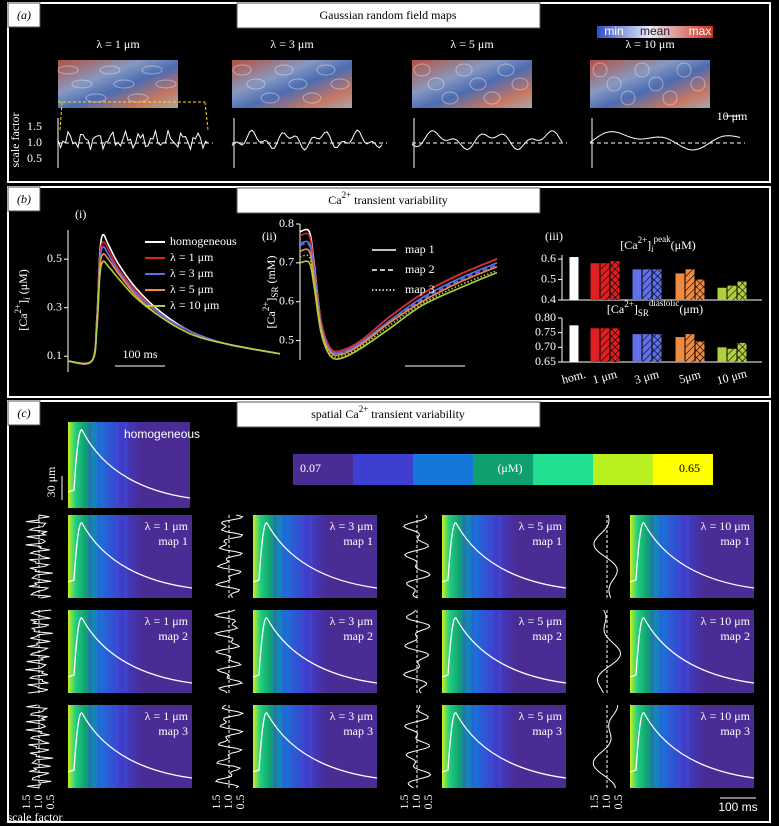 The width and height of the screenshot is (779, 826). What do you see at coordinates (652, 249) in the screenshot?
I see `label-part: i` at bounding box center [652, 249].